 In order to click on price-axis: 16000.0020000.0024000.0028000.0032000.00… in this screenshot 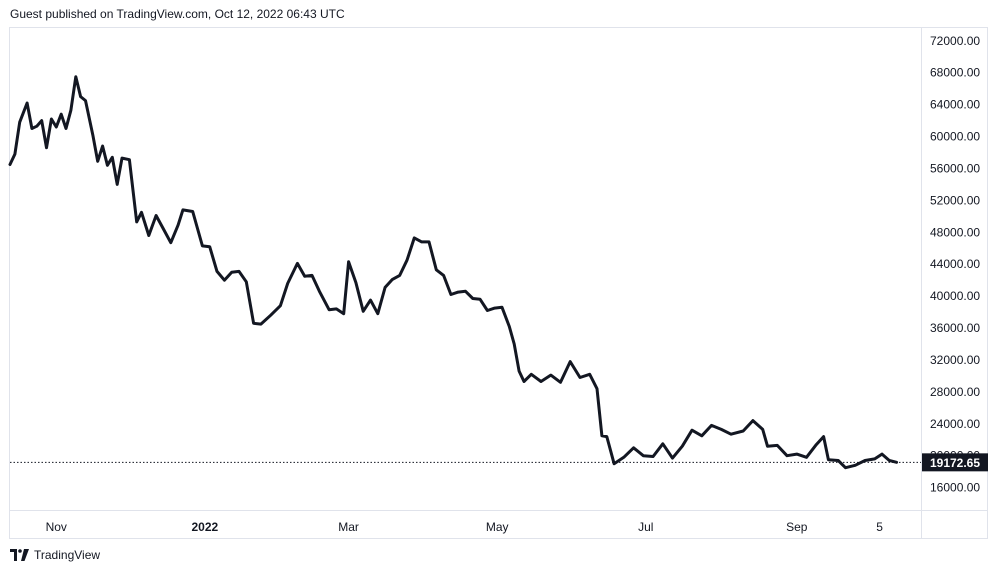, I will do `click(955, 264)`.